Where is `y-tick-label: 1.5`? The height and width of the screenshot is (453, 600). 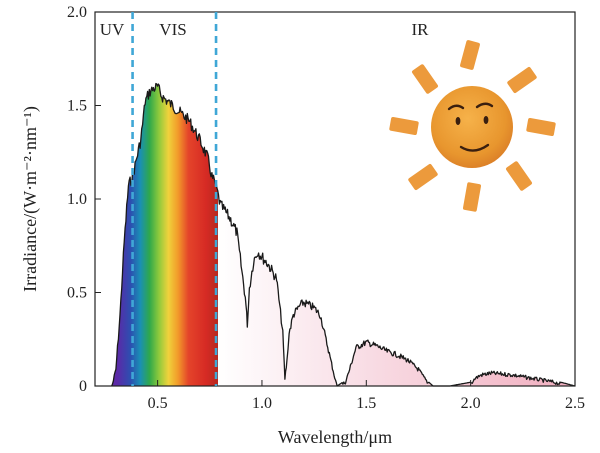 y-tick-label: 1.5 is located at coordinates (77, 106).